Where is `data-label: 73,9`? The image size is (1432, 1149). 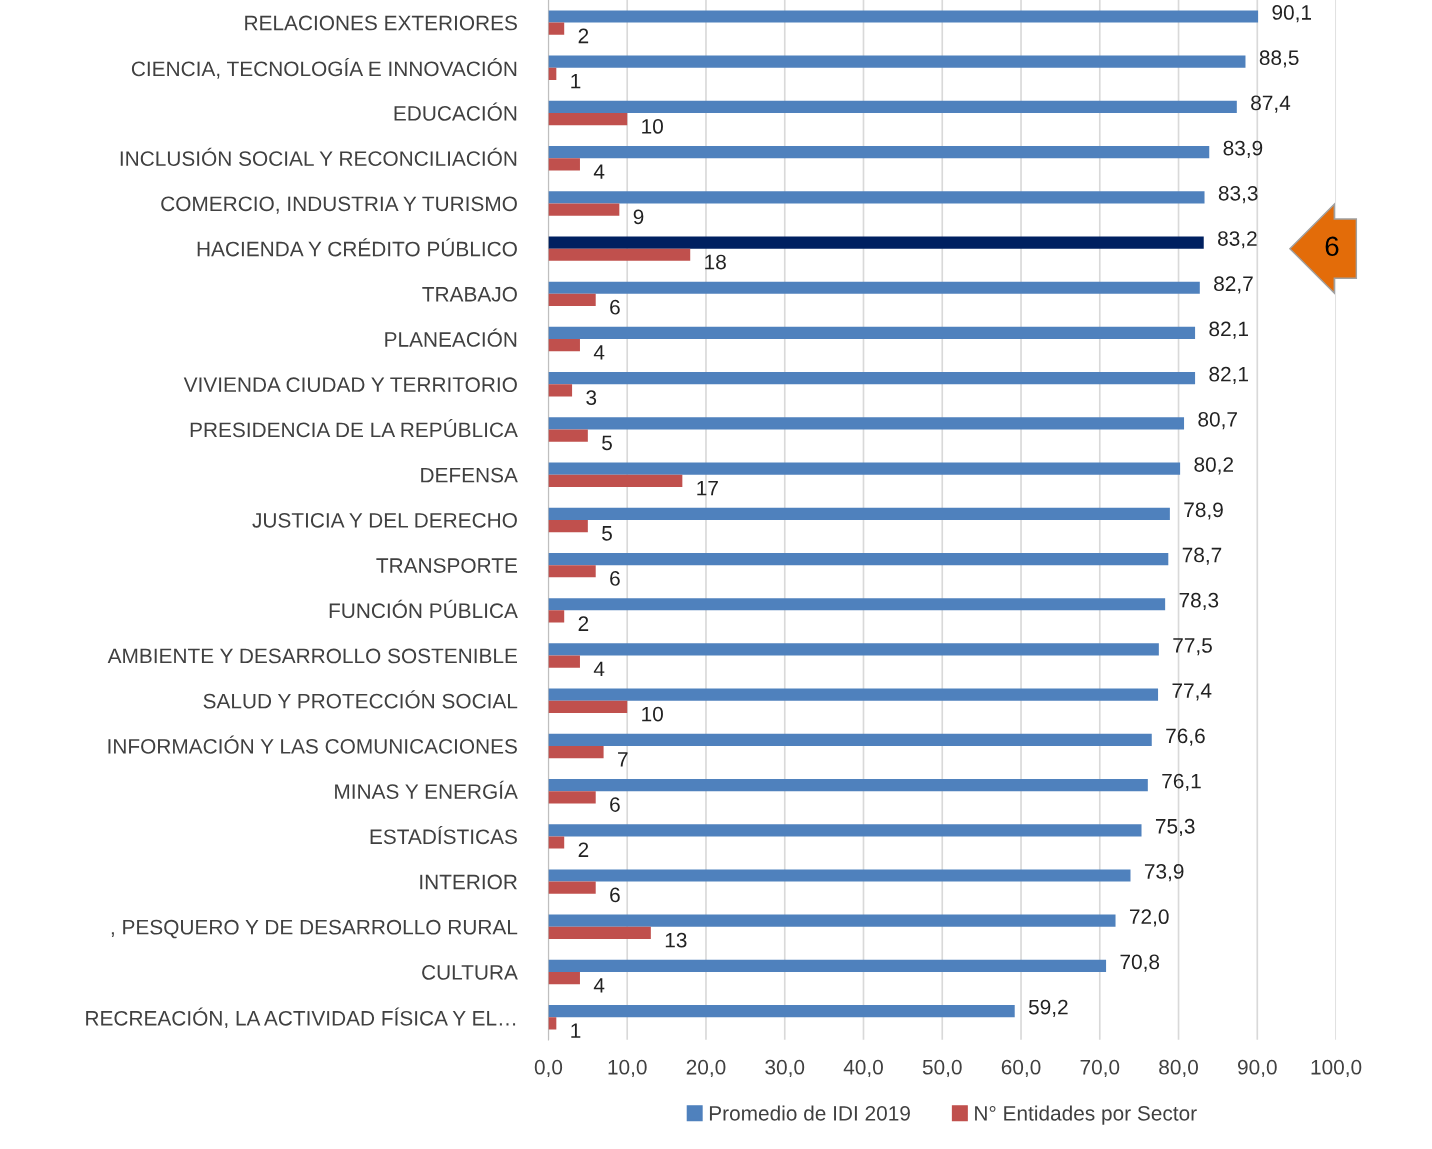 data-label: 73,9 is located at coordinates (1164, 873).